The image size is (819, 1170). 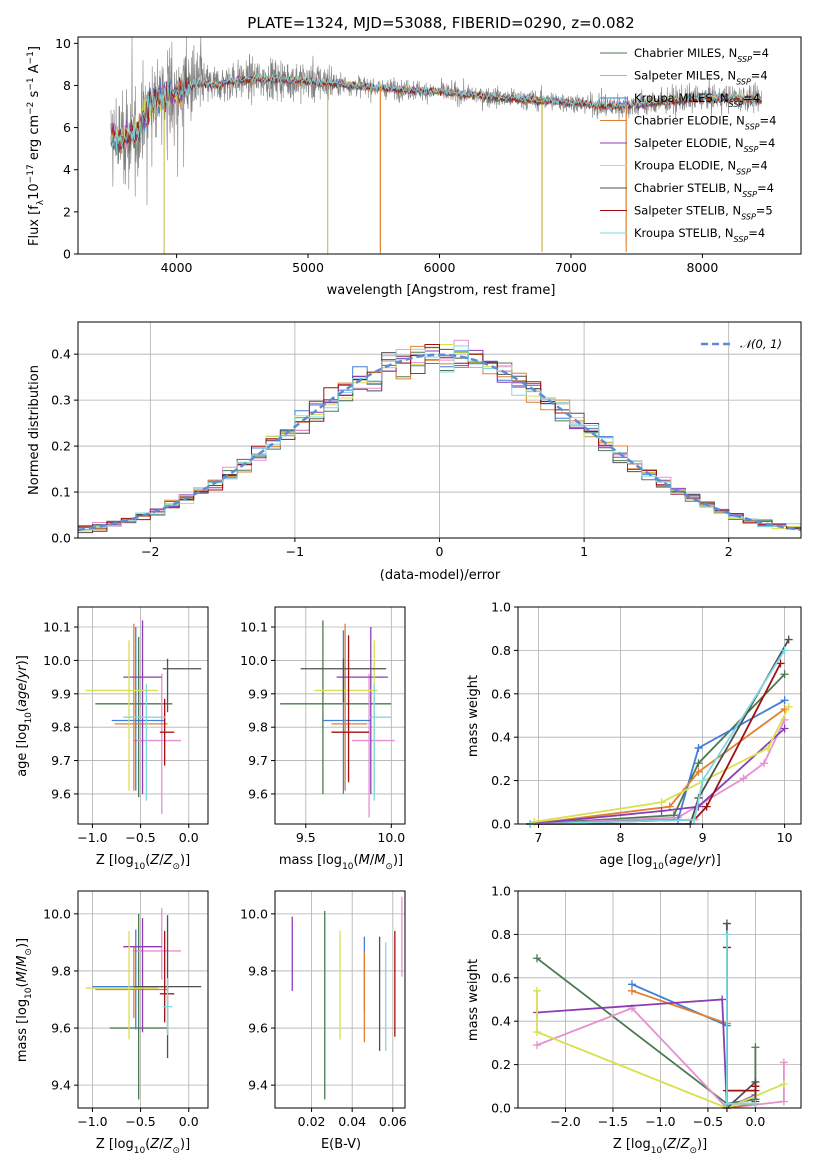 What do you see at coordinates (258, 760) in the screenshot?
I see `y-tick-label: 9.7` at bounding box center [258, 760].